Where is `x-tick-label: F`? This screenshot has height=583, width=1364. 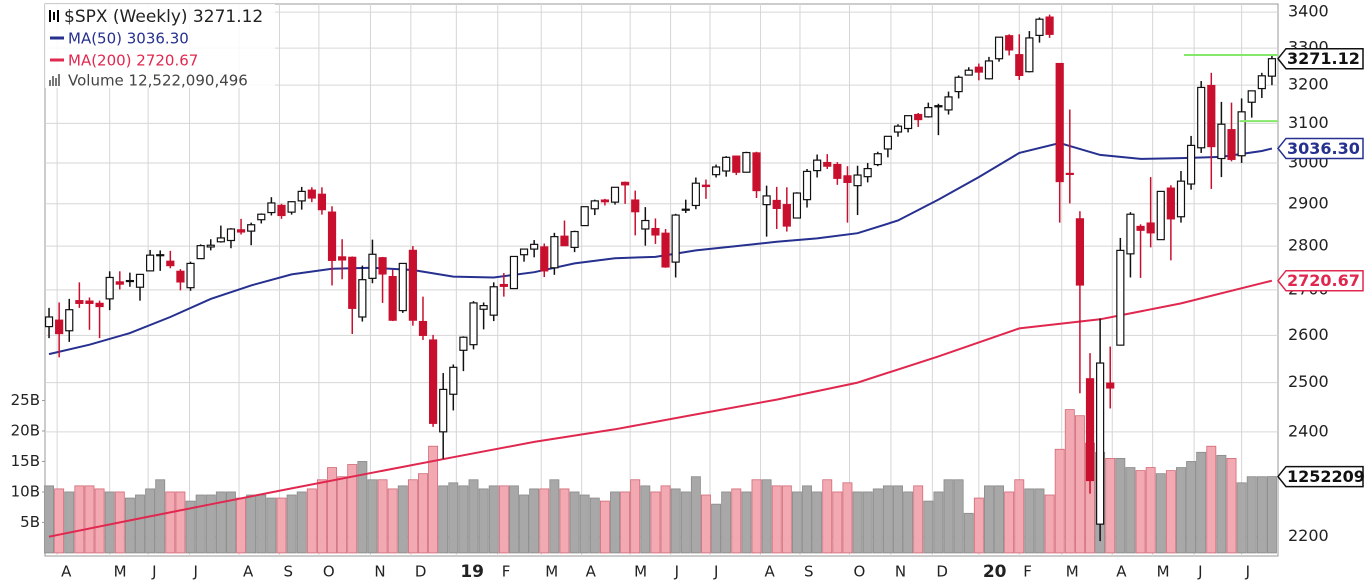 x-tick-label: F is located at coordinates (1027, 572).